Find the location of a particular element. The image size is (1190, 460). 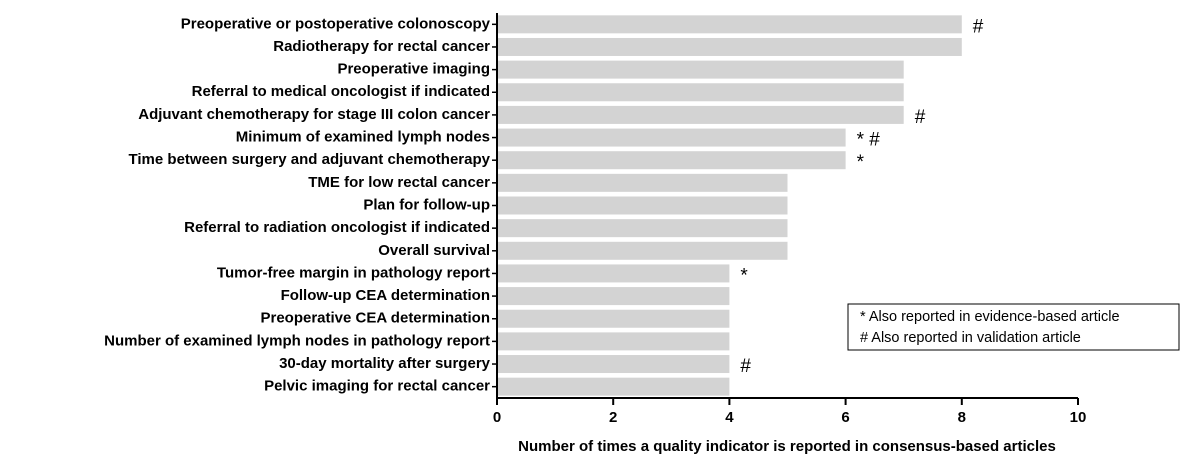

annotation: * # is located at coordinates (869, 140).